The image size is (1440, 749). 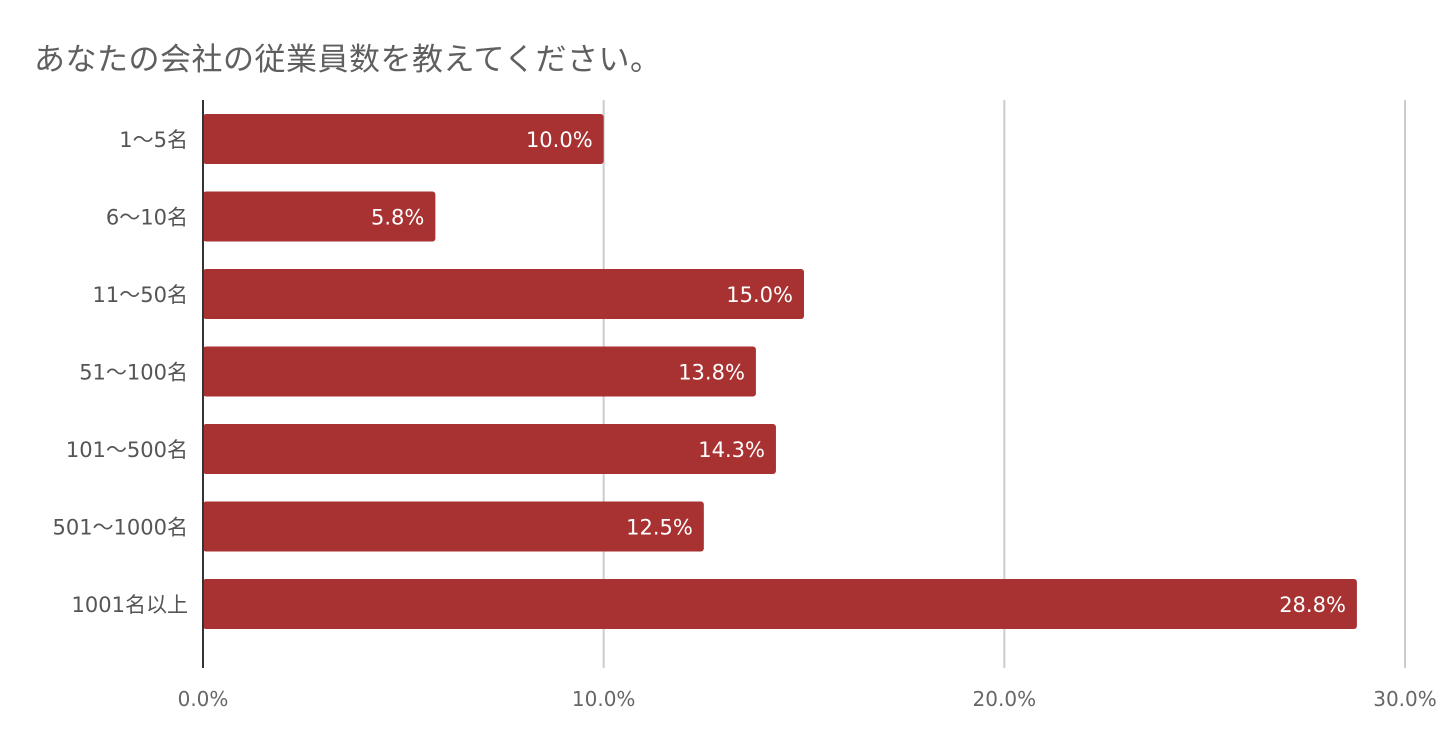 What do you see at coordinates (147, 218) in the screenshot?
I see `category-label: 6〜10名` at bounding box center [147, 218].